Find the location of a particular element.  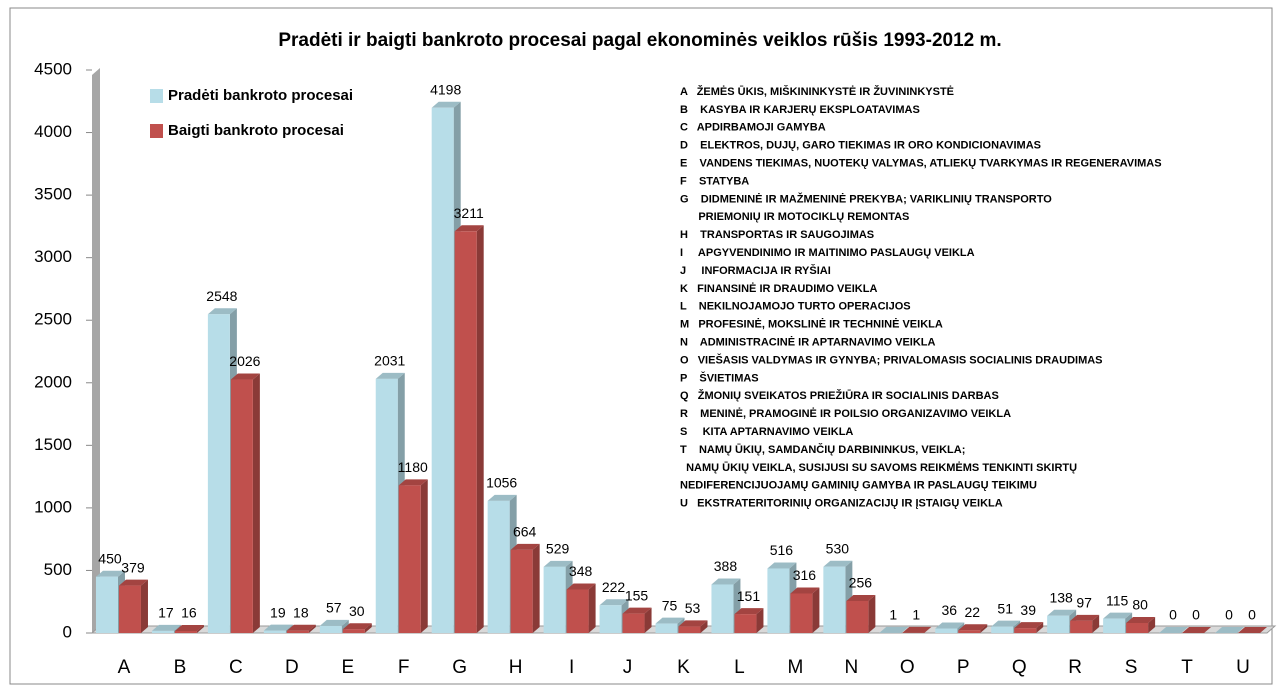

x-tick-label: I is located at coordinates (571, 667).